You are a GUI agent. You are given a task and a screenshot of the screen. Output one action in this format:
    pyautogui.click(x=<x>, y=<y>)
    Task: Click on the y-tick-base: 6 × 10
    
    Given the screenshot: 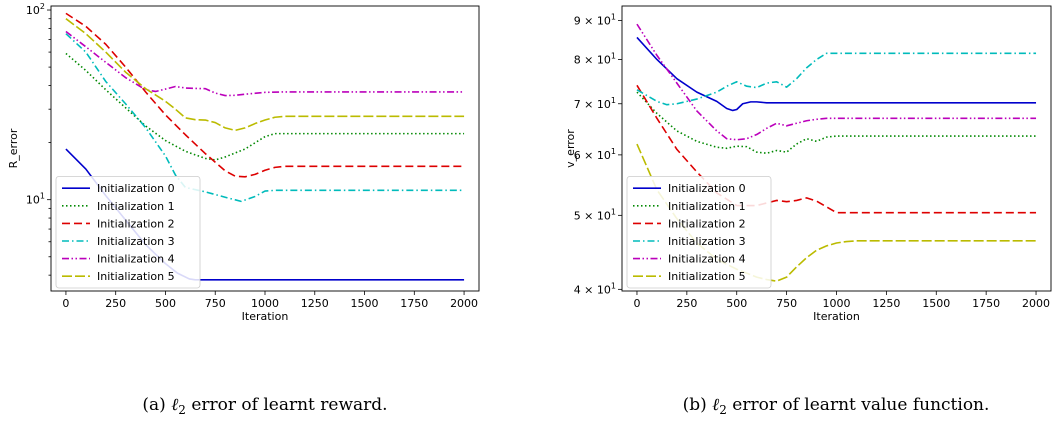 What is the action you would take?
    pyautogui.click(x=592, y=155)
    